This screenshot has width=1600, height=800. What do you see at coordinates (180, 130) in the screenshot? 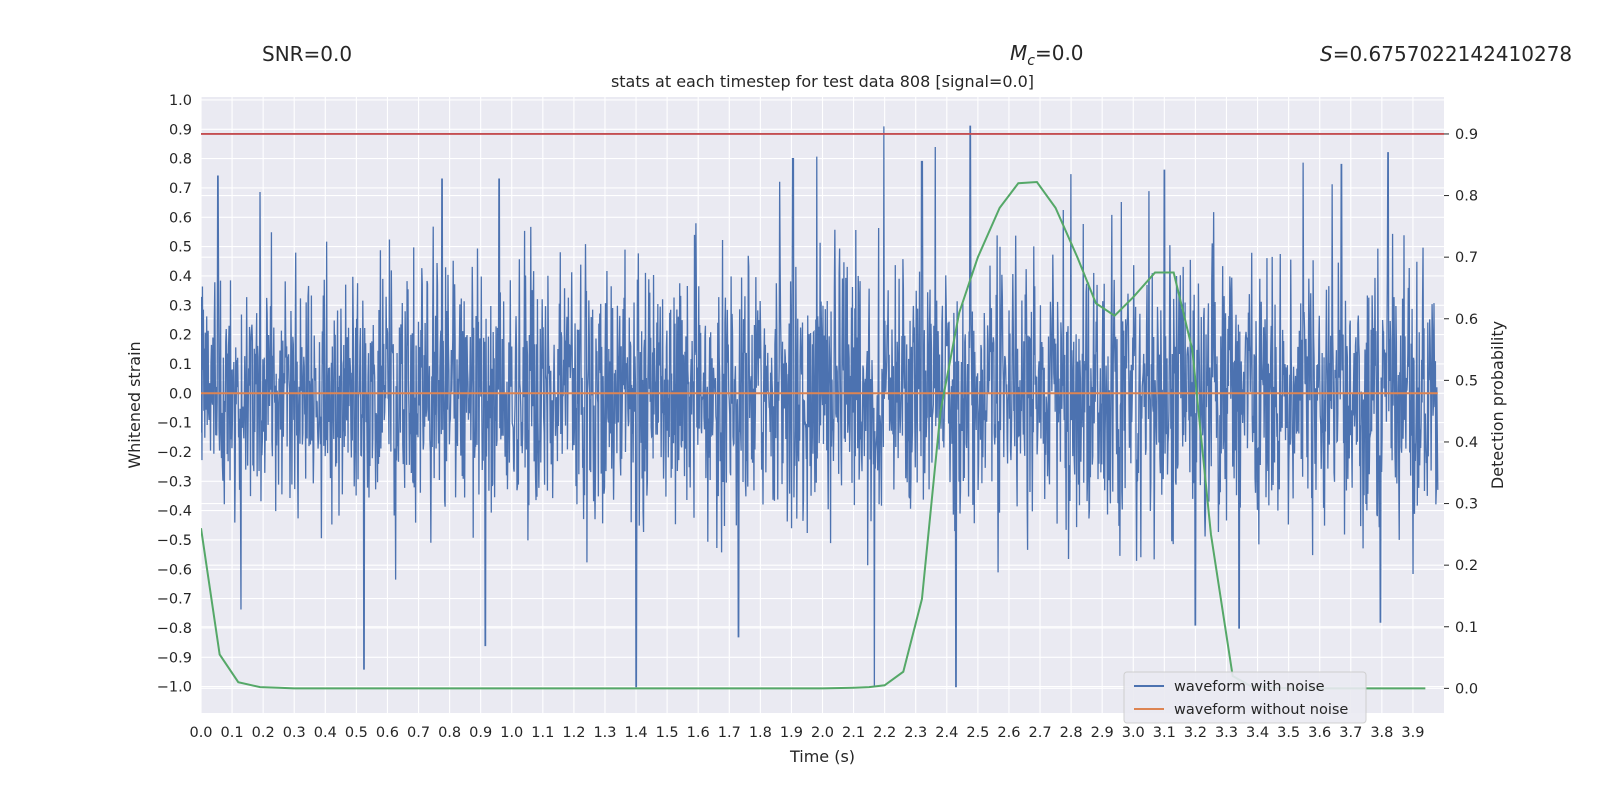
I see `y-tick-label-left: 0.9` at bounding box center [180, 130].